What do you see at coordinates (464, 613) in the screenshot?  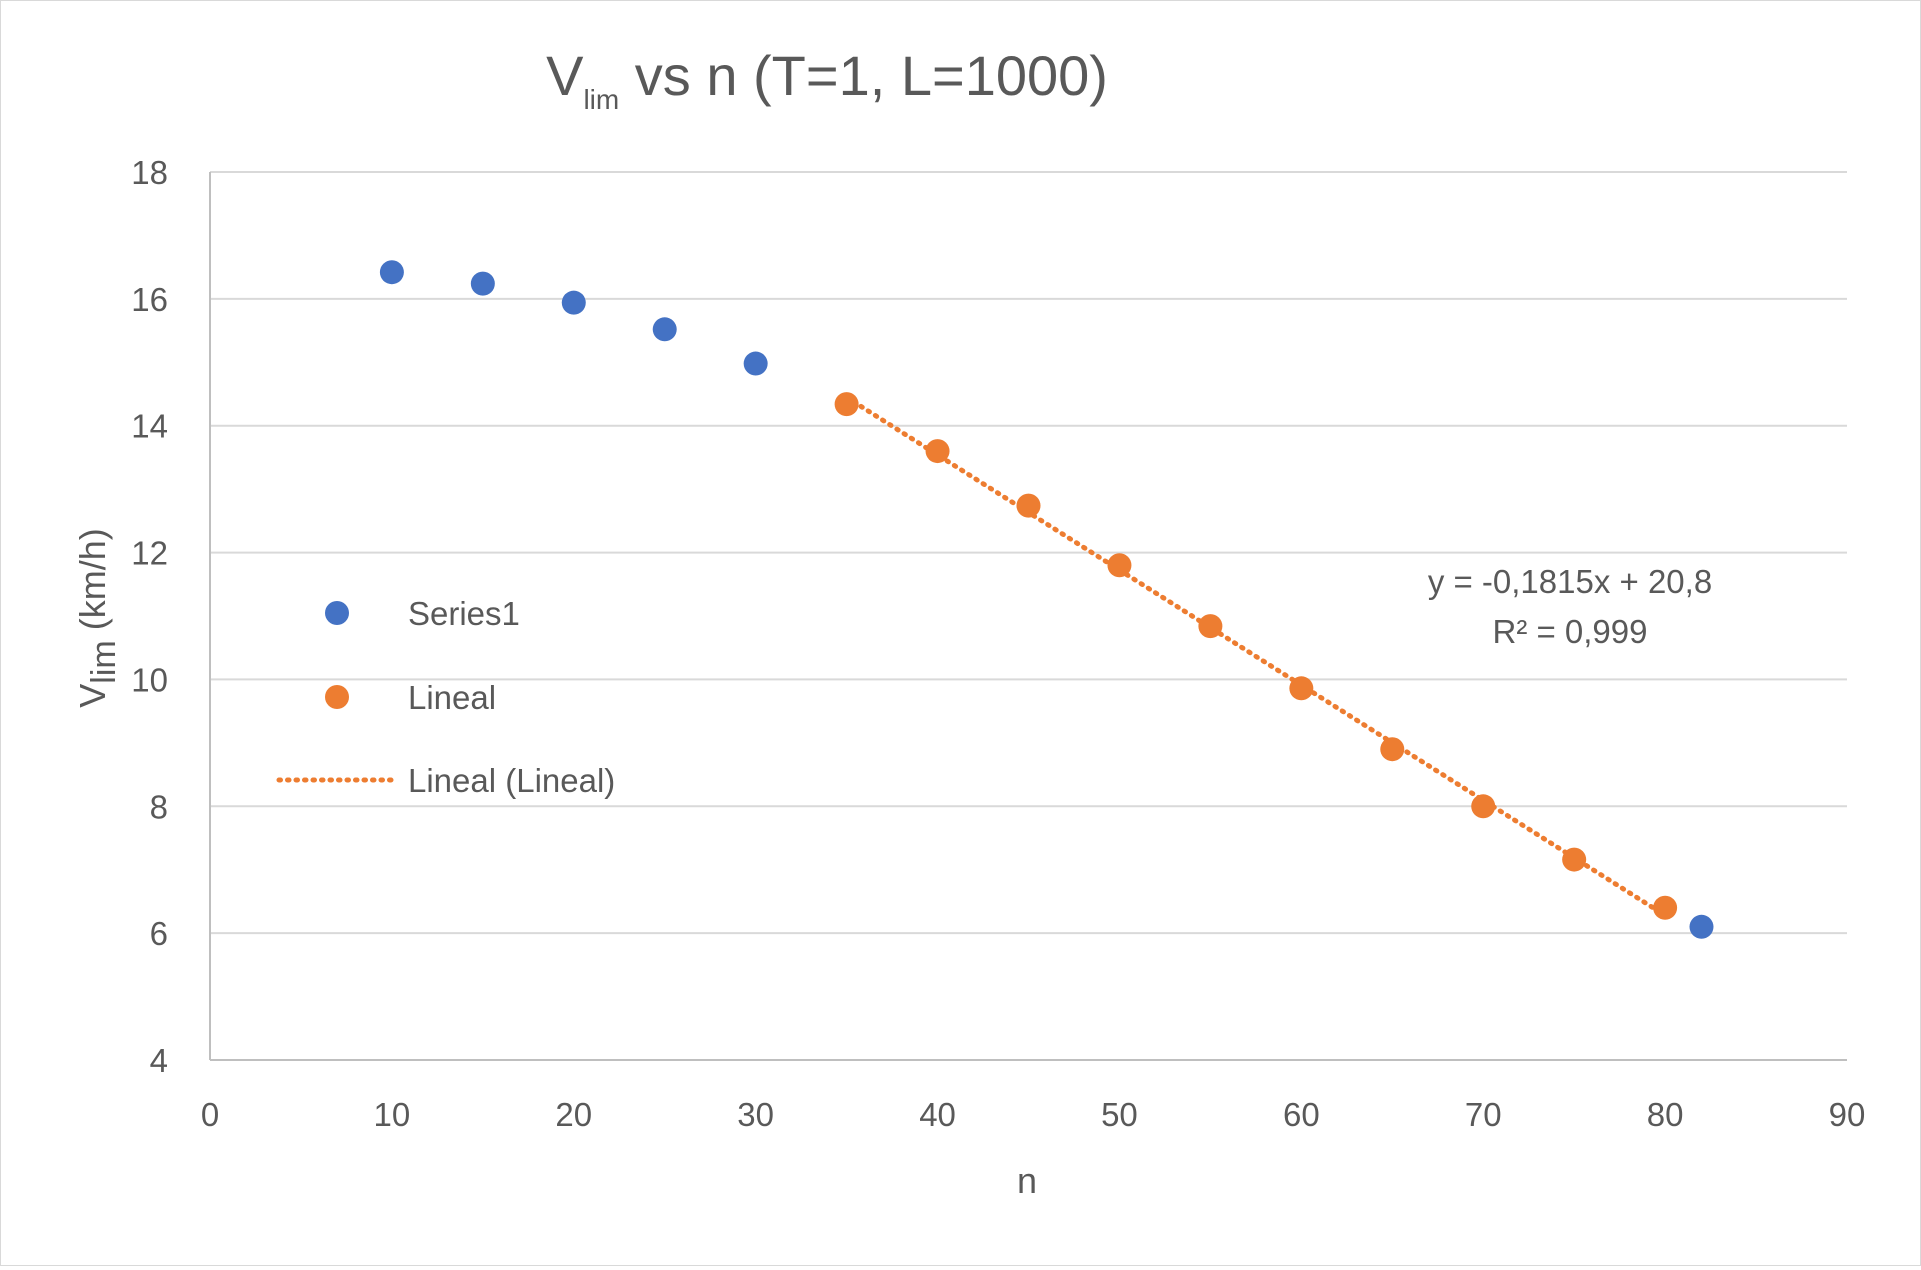 I see `legend-label-series1: Series1` at bounding box center [464, 613].